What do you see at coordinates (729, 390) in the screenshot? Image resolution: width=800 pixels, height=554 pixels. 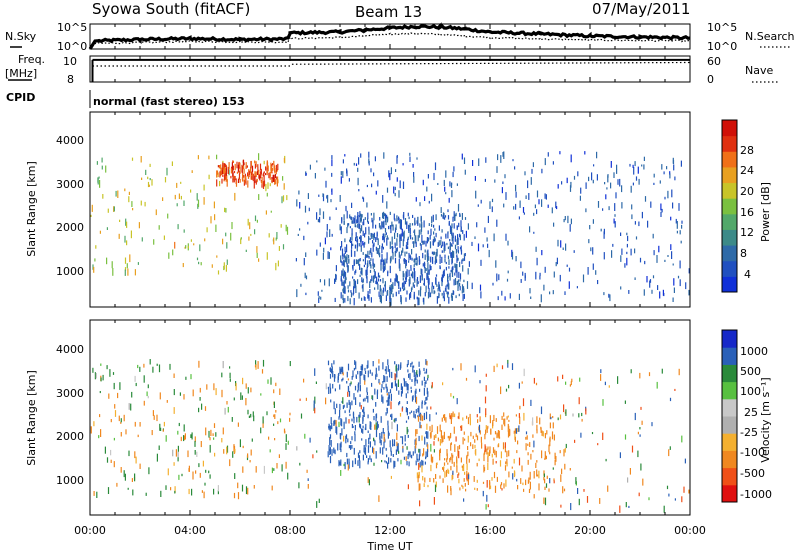 I see `velocity-colorbar-segment` at bounding box center [729, 390].